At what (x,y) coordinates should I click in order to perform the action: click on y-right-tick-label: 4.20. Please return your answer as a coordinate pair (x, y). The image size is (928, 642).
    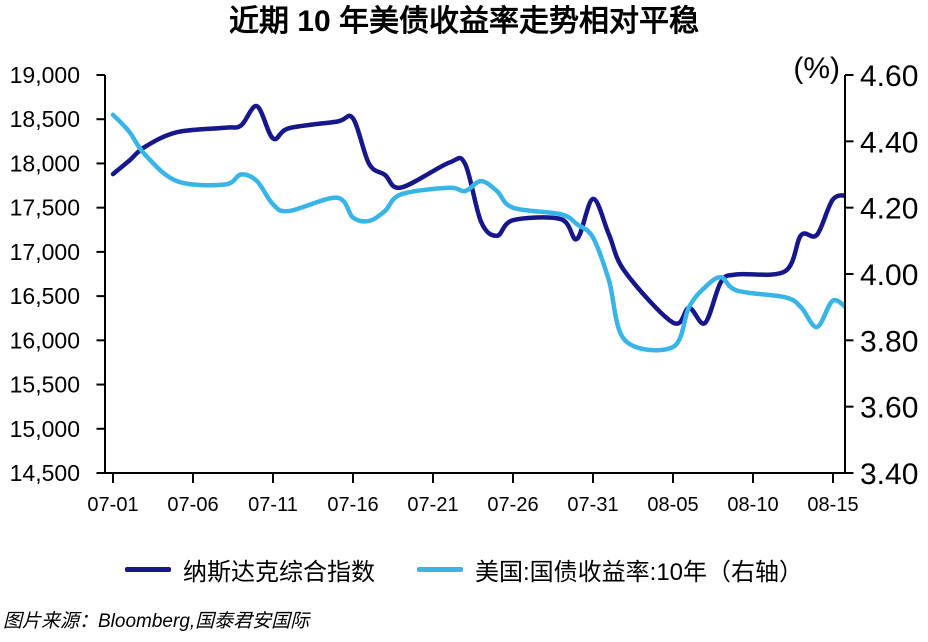
    Looking at the image, I should click on (889, 209).